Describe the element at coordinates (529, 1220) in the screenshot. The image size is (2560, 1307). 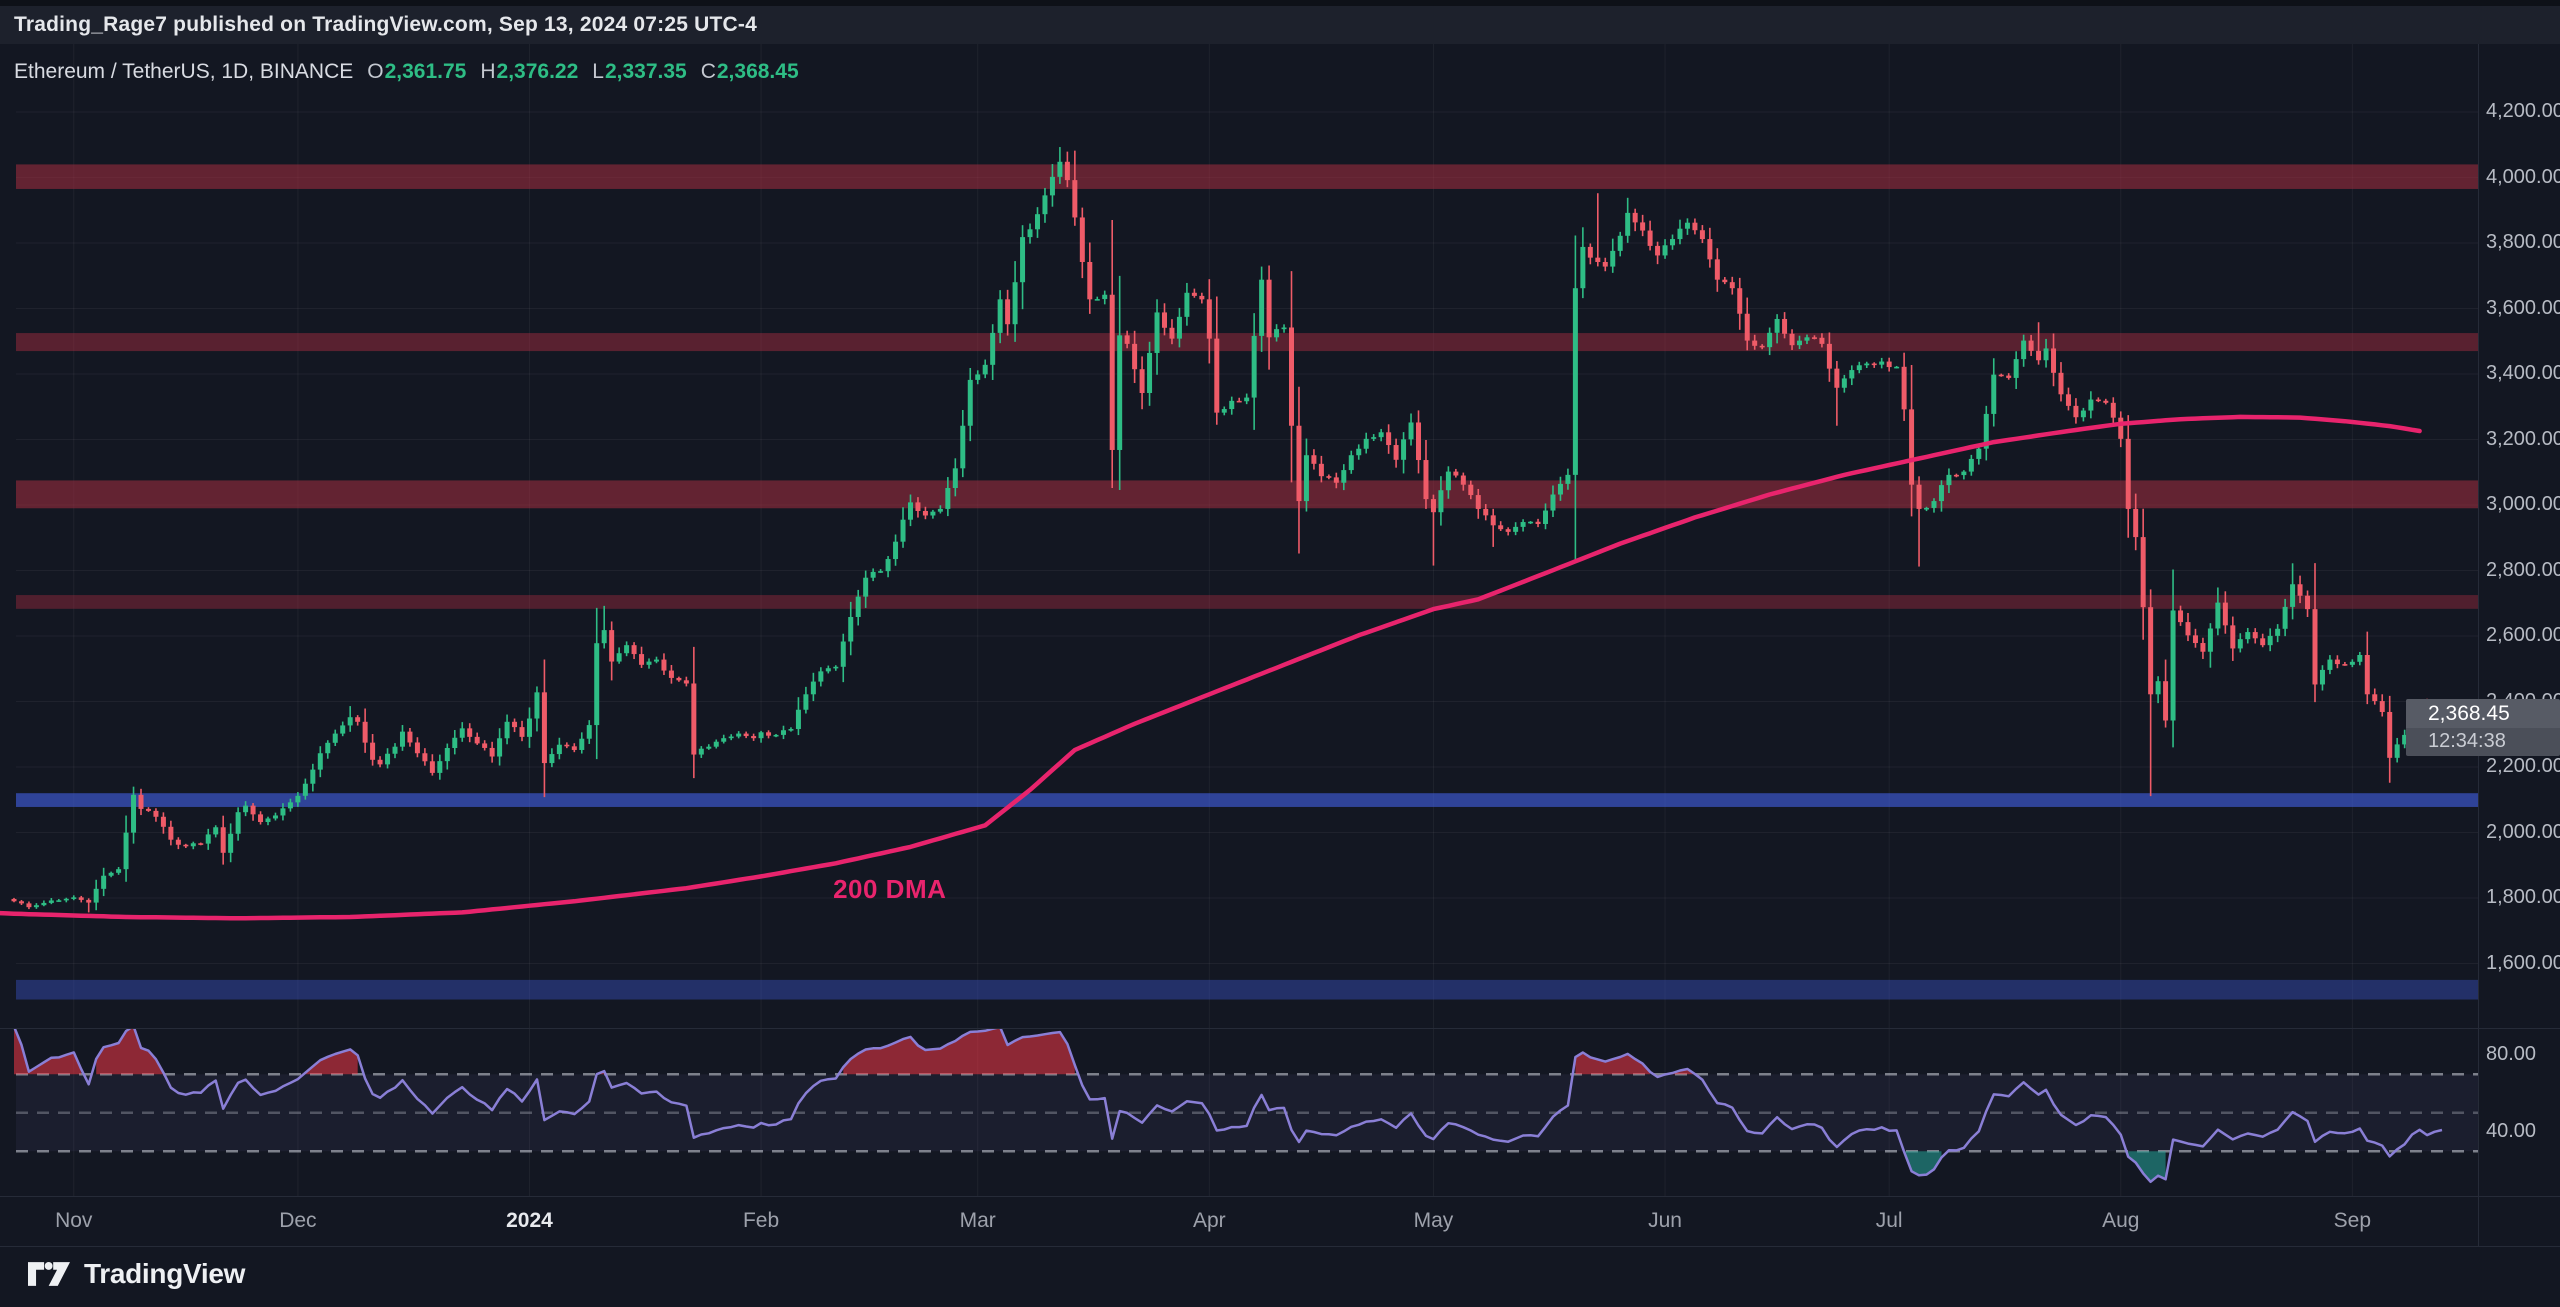
I see `time-axis-label: 2024` at that location.